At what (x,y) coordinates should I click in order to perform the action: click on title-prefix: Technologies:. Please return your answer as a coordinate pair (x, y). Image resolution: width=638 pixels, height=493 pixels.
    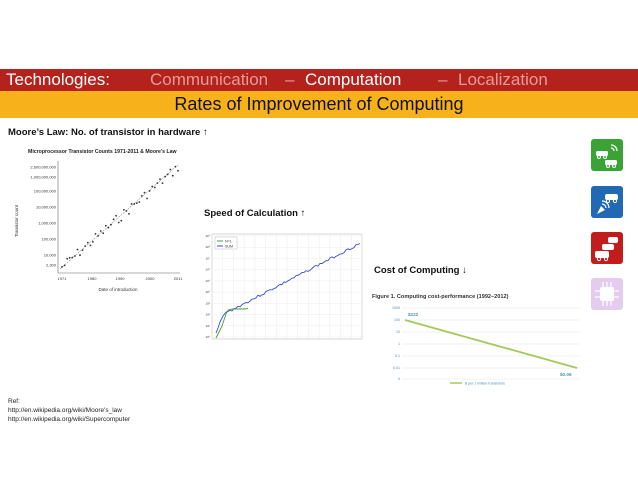
    Looking at the image, I should click on (58, 79).